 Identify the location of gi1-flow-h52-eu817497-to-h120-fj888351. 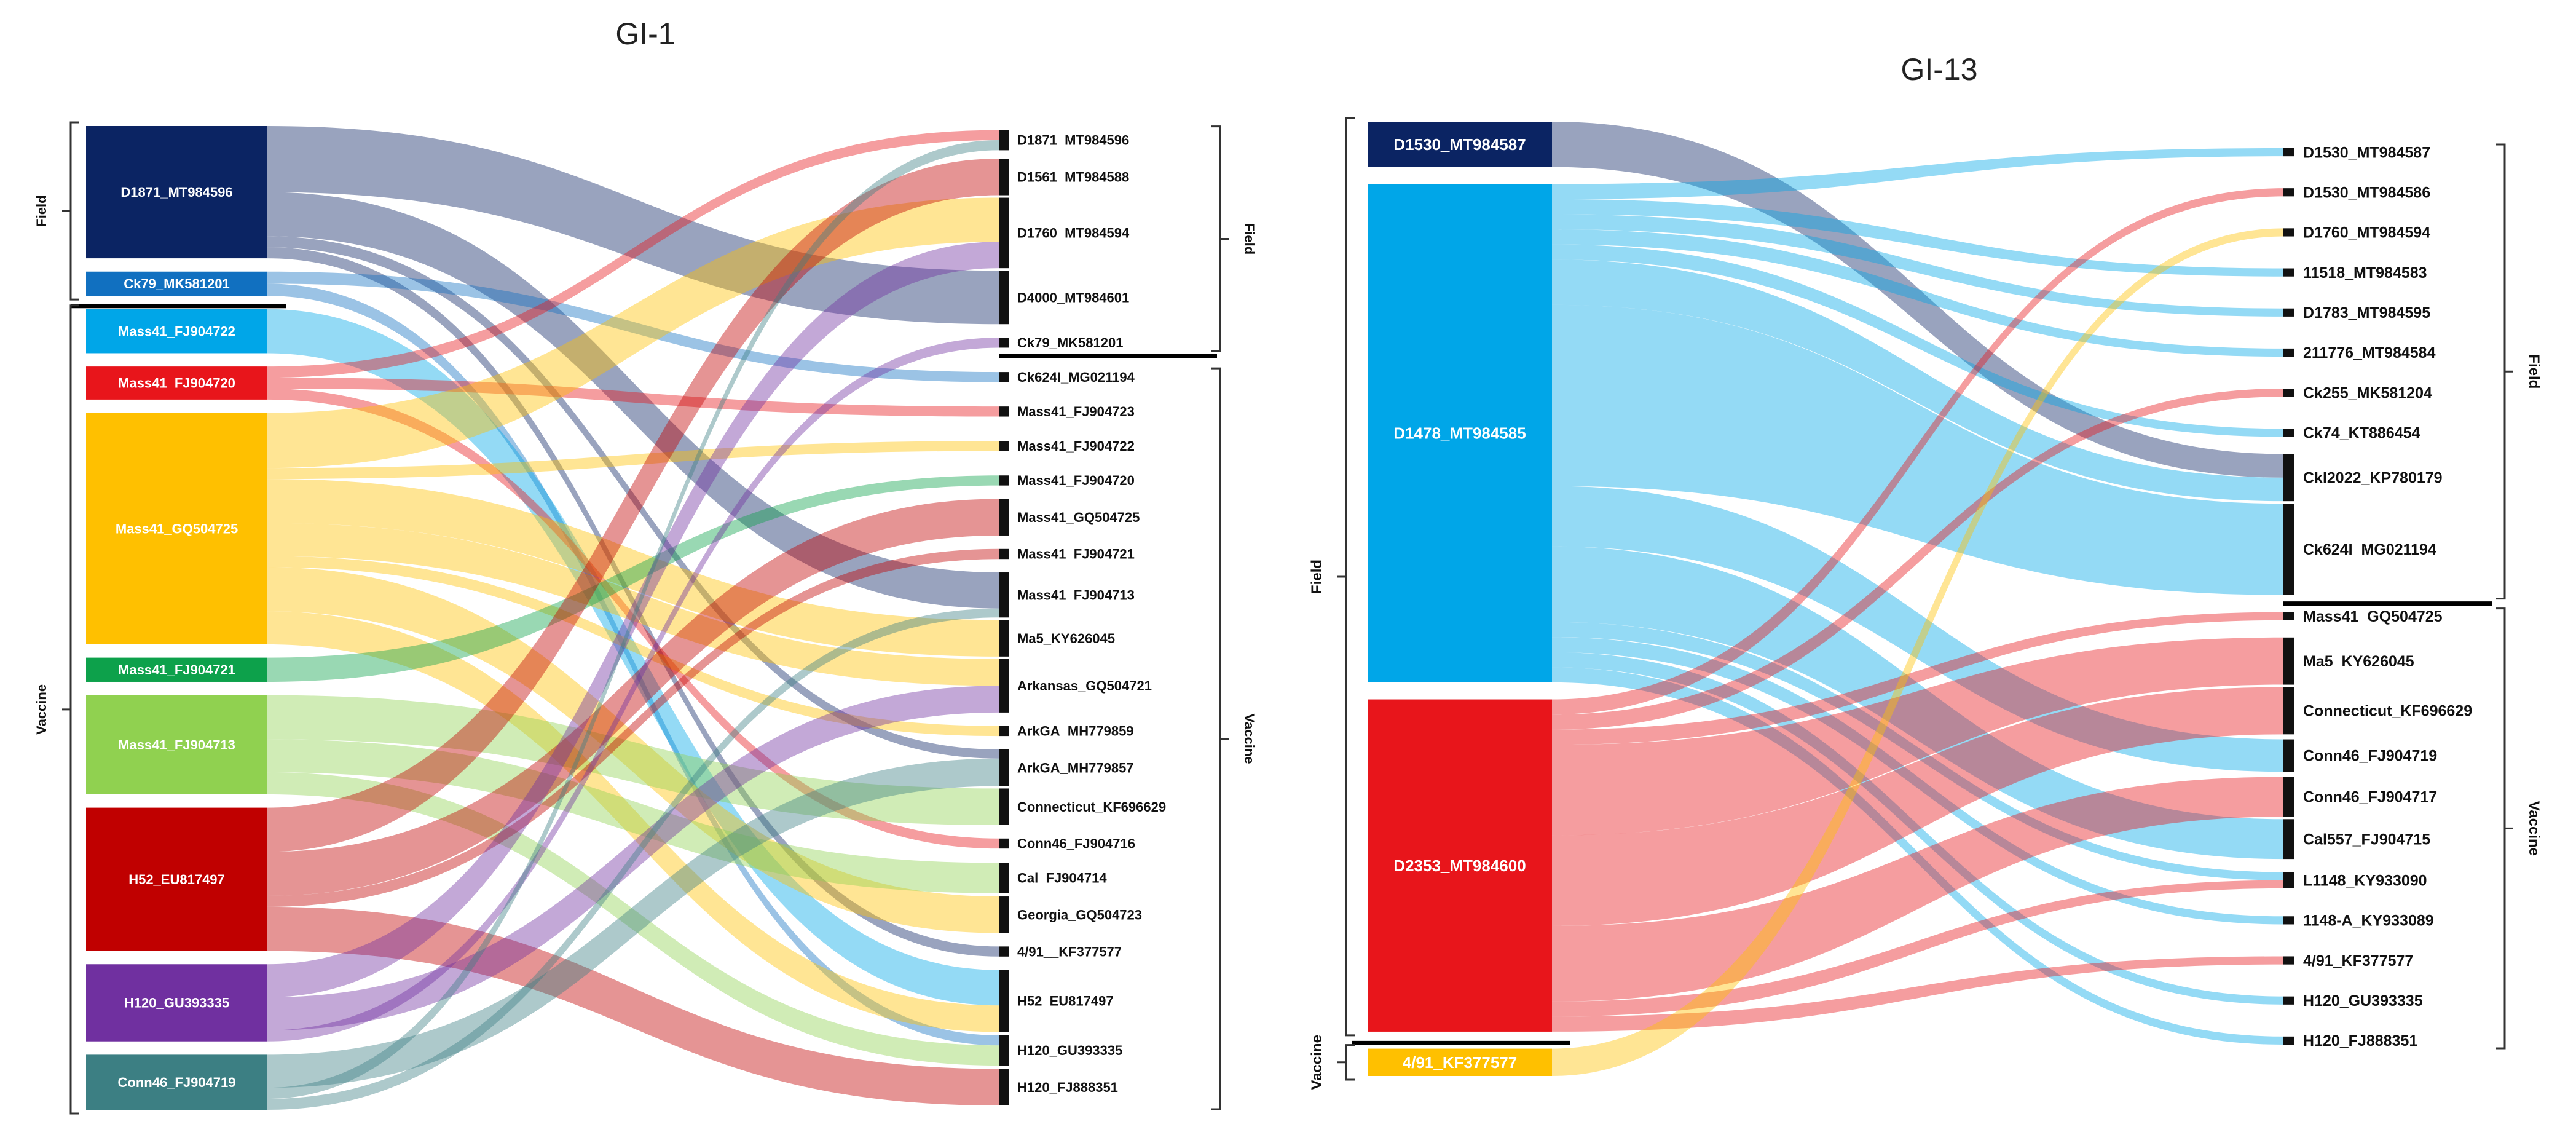
(633, 1005).